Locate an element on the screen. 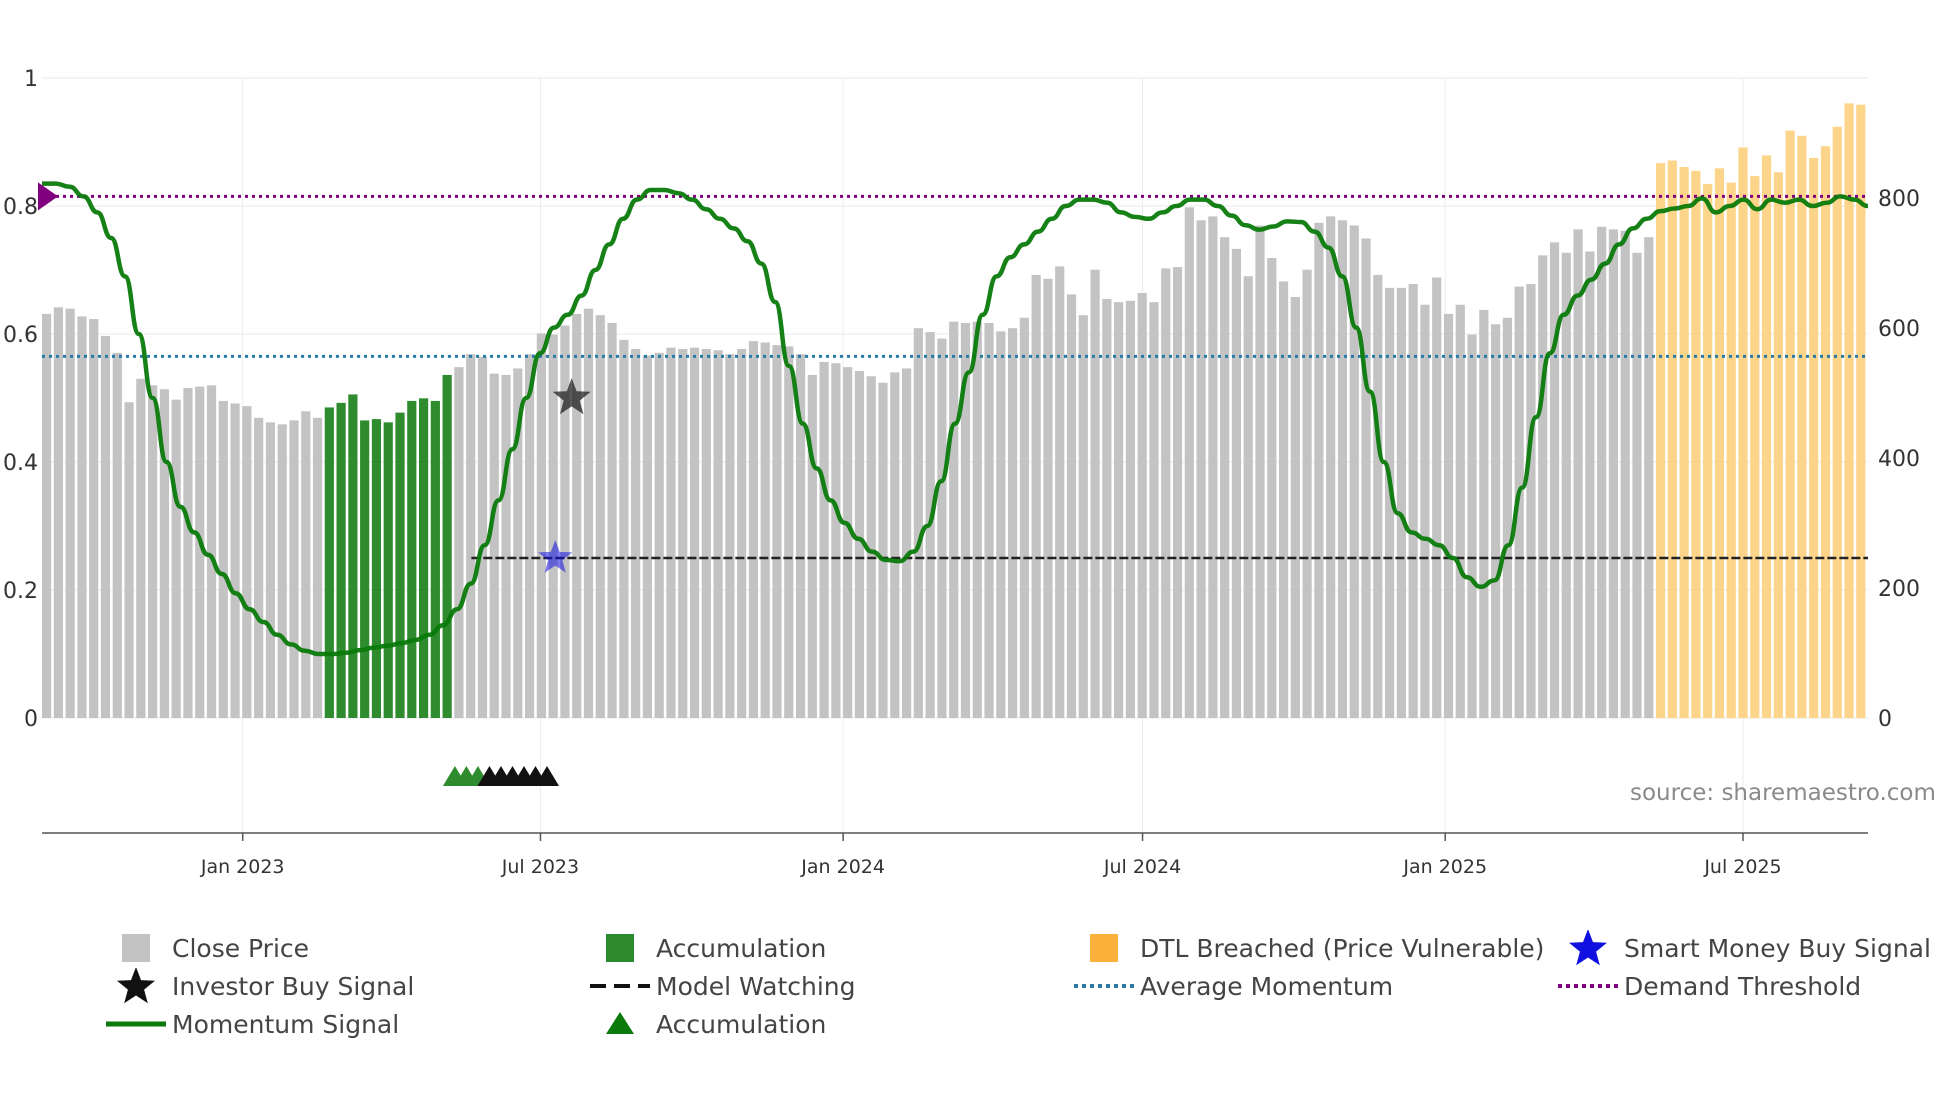  legend-label: Smart Money Buy Signal is located at coordinates (1777, 948).